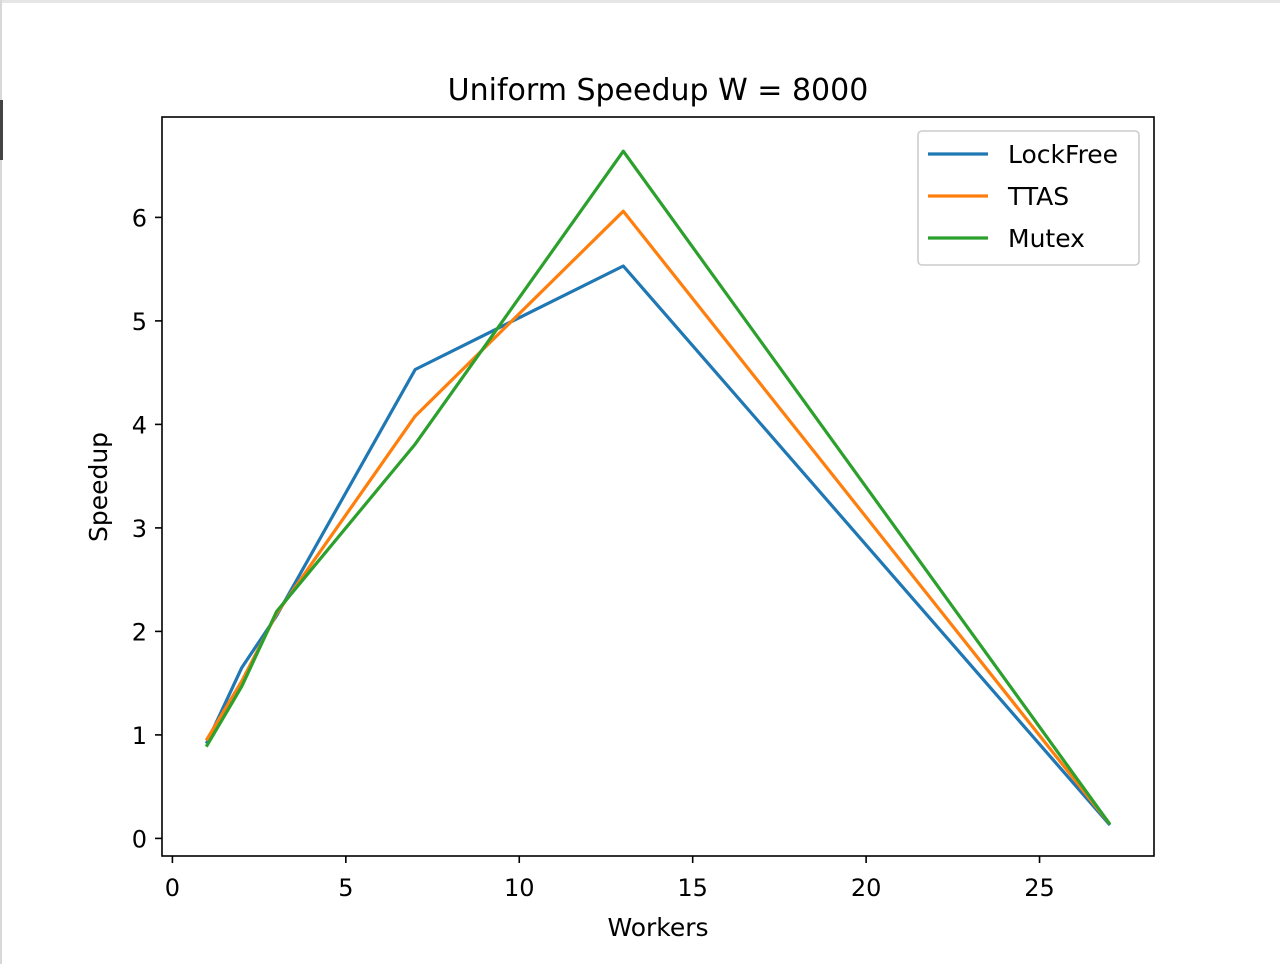 The height and width of the screenshot is (968, 1280). What do you see at coordinates (519, 888) in the screenshot?
I see `x-tick-label: 10` at bounding box center [519, 888].